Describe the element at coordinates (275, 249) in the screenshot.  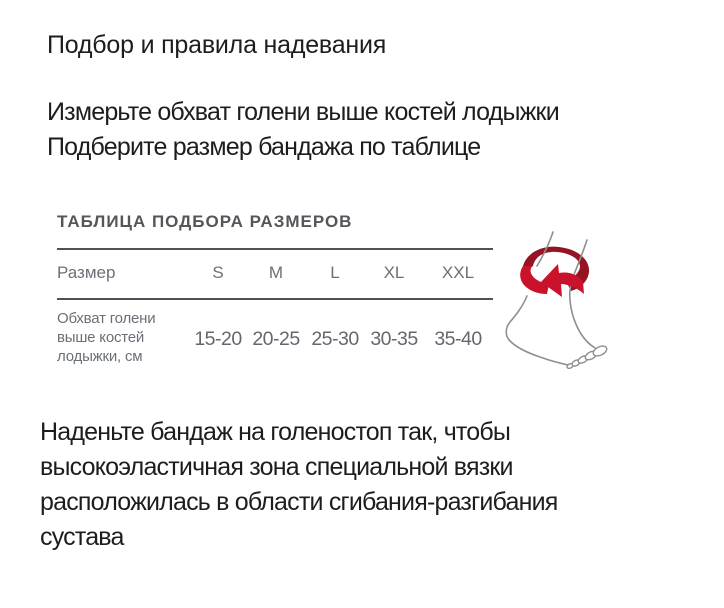
I see `table-rule-top` at that location.